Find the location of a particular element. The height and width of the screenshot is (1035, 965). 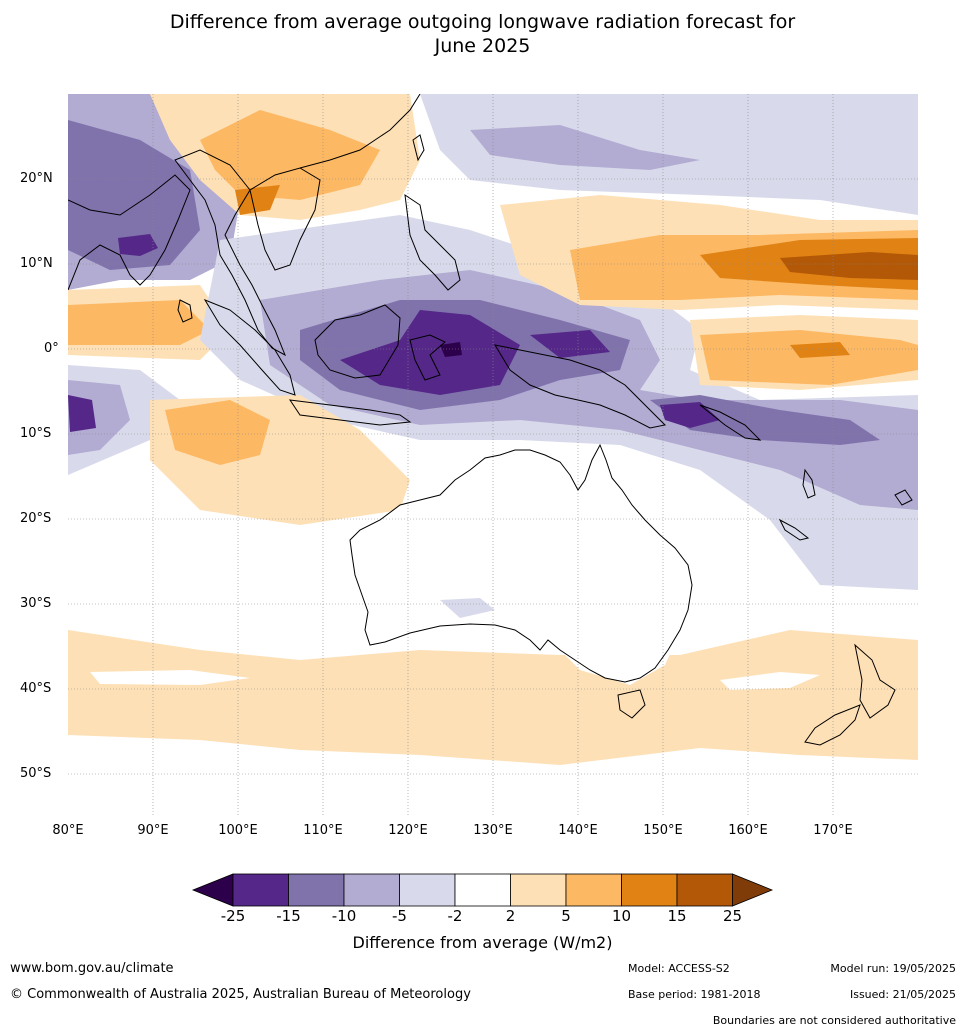

lat-label-20n: 20°N is located at coordinates (36, 178).